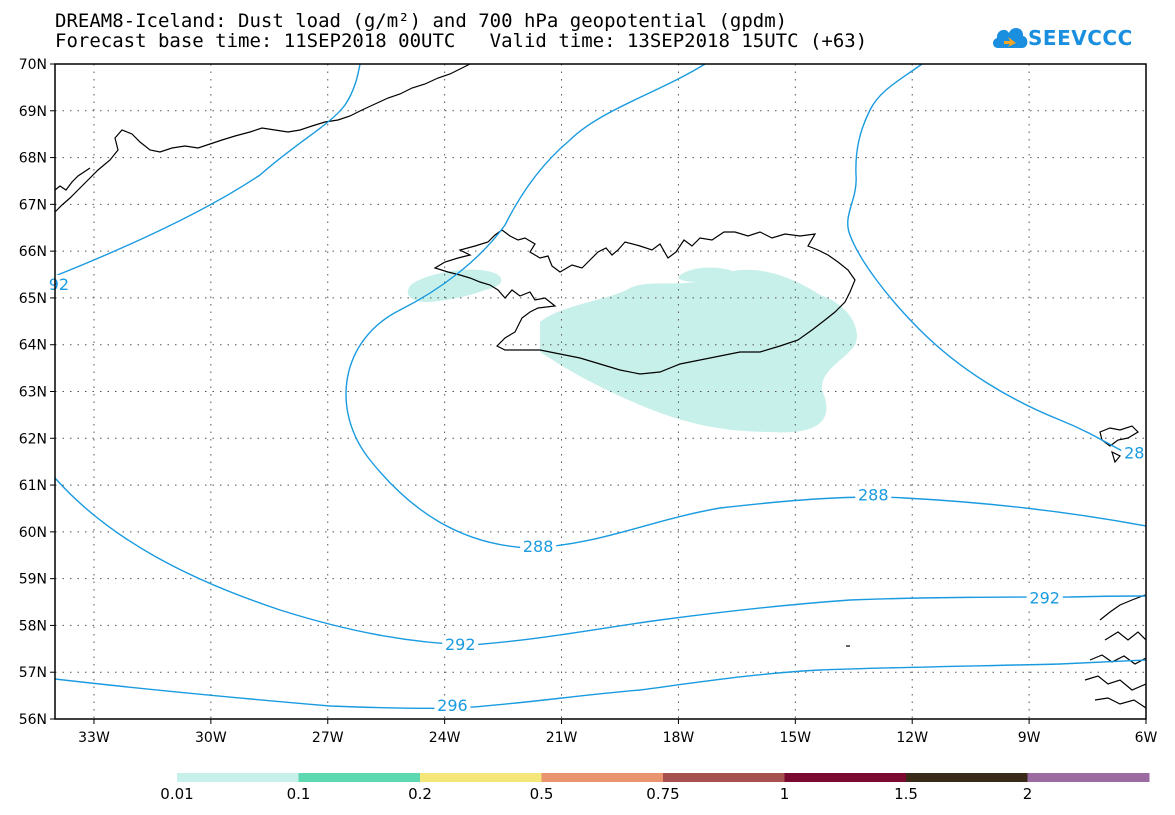 This screenshot has width=1175, height=815. What do you see at coordinates (698, 351) in the screenshot?
I see `dust-area-main` at bounding box center [698, 351].